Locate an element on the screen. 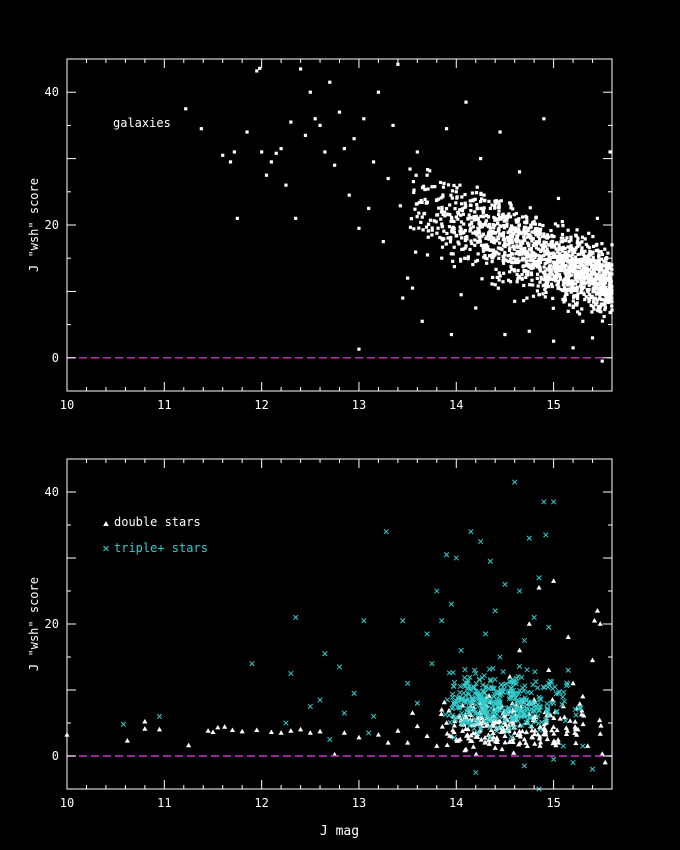 The width and height of the screenshot is (680, 850). y-axis-label: J "wsh" score is located at coordinates (34, 624).